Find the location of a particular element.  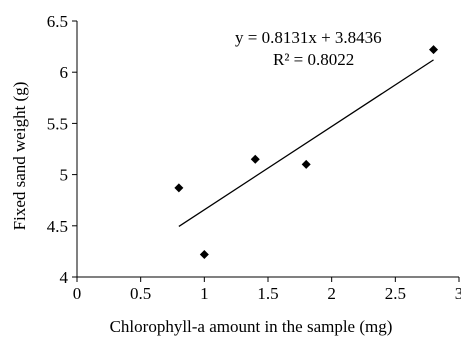

x-tick-label: 0.5 is located at coordinates (140, 293).